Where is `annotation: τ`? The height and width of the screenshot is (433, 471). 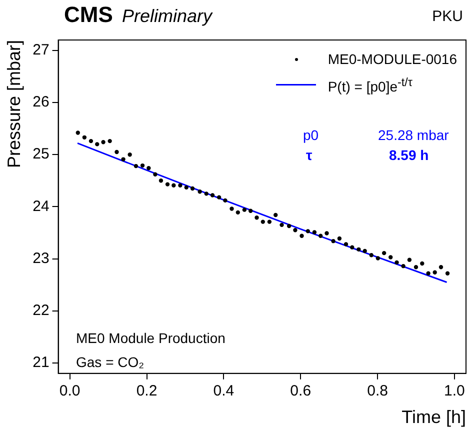
annotation: τ is located at coordinates (309, 155).